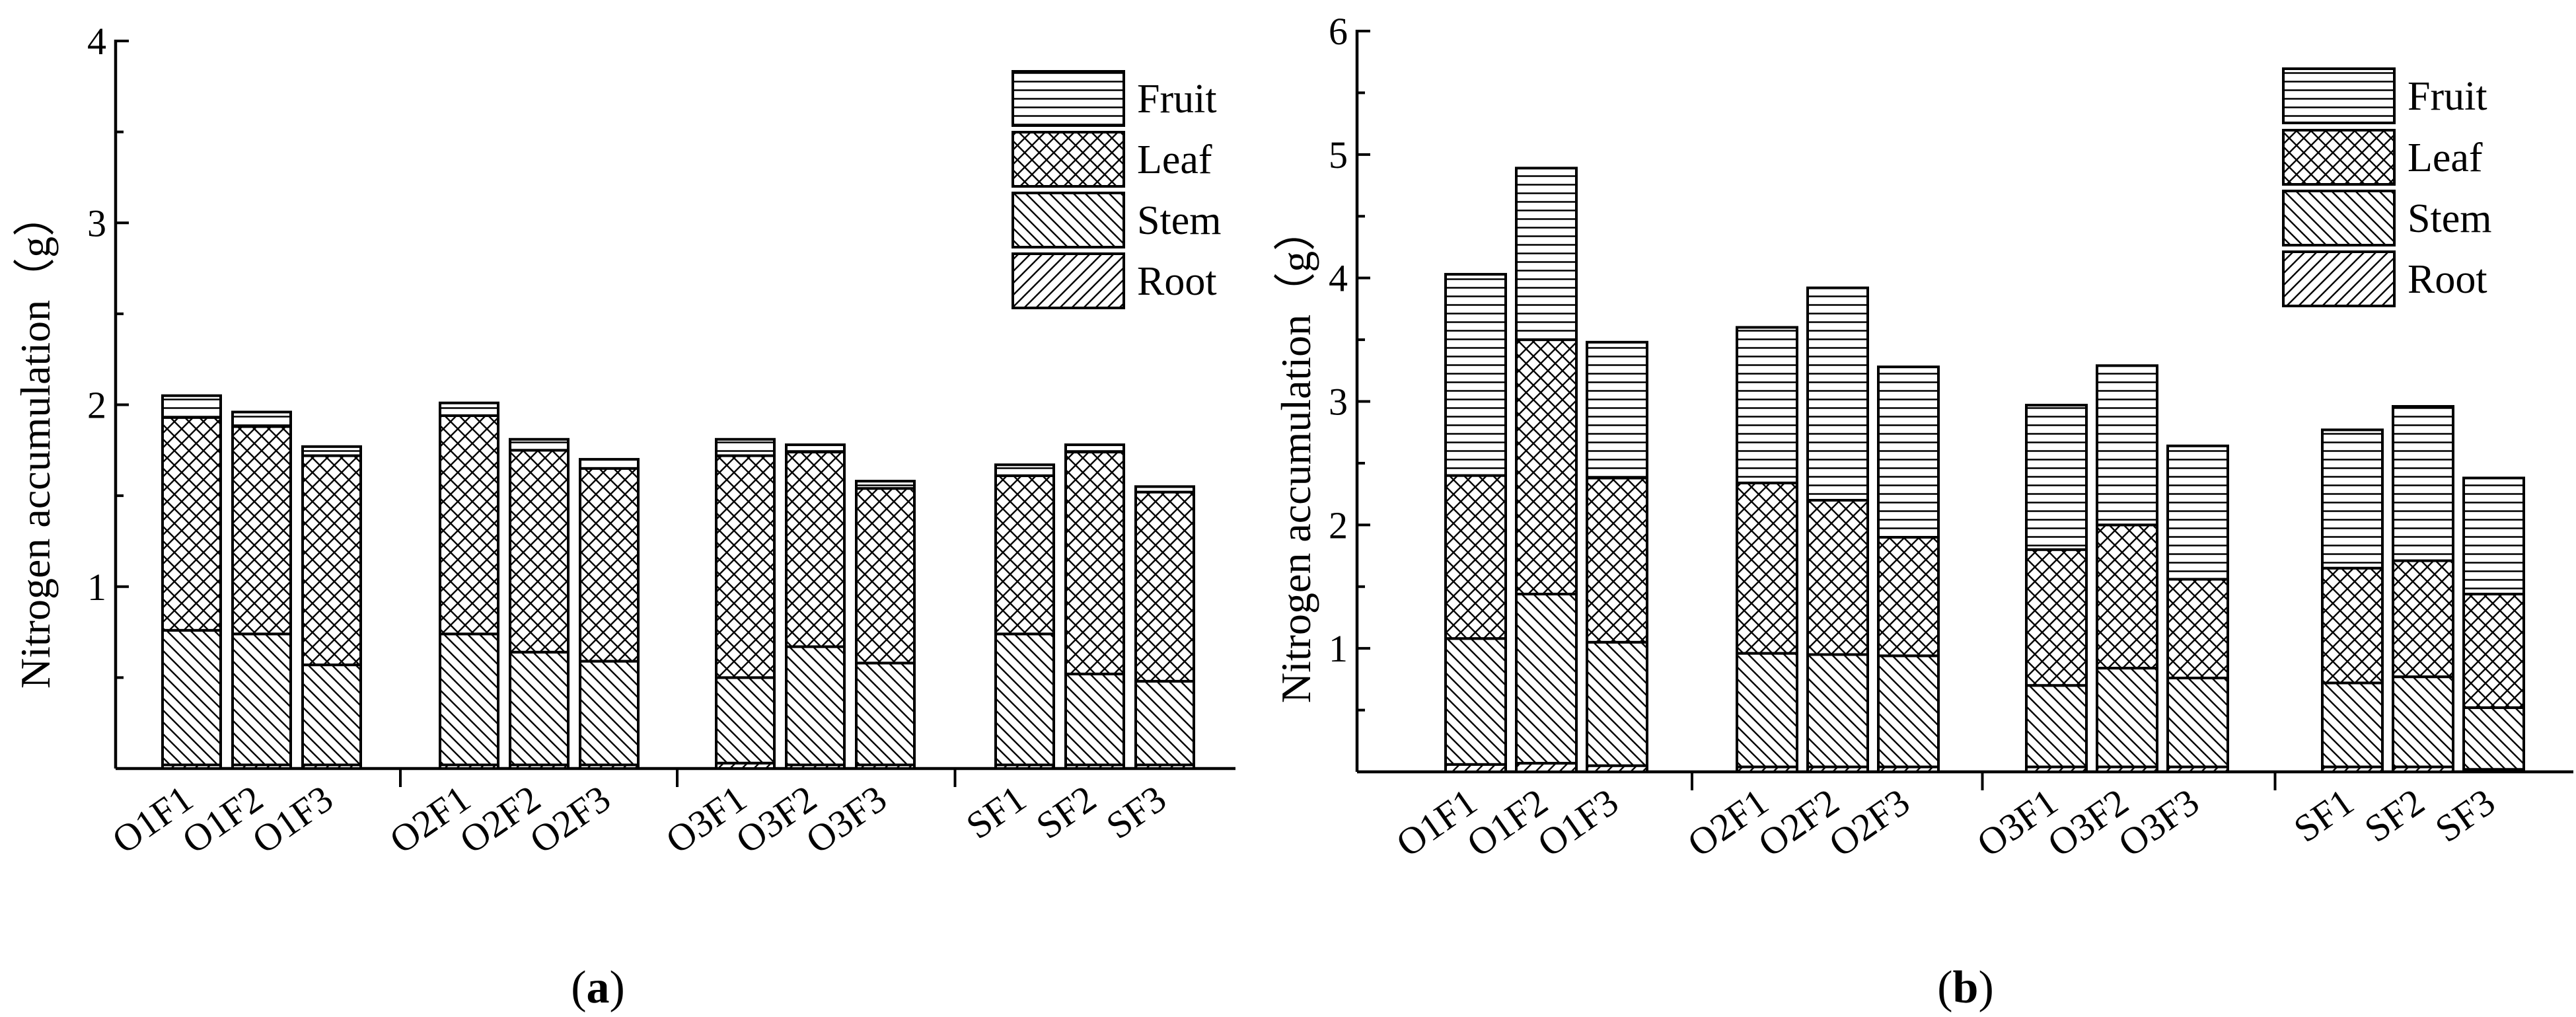  I want to click on bar-b-o1f2-fruit, so click(1546, 254).